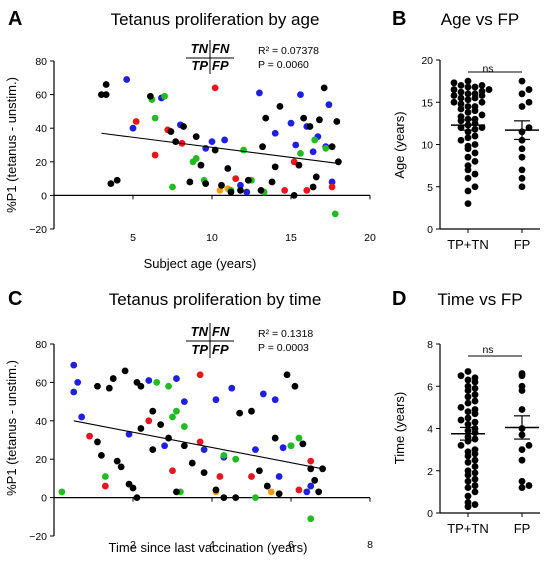 This screenshot has width=550, height=563. I want to click on panel-c-xlabel: Time since last vaccination (years), so click(208, 547).